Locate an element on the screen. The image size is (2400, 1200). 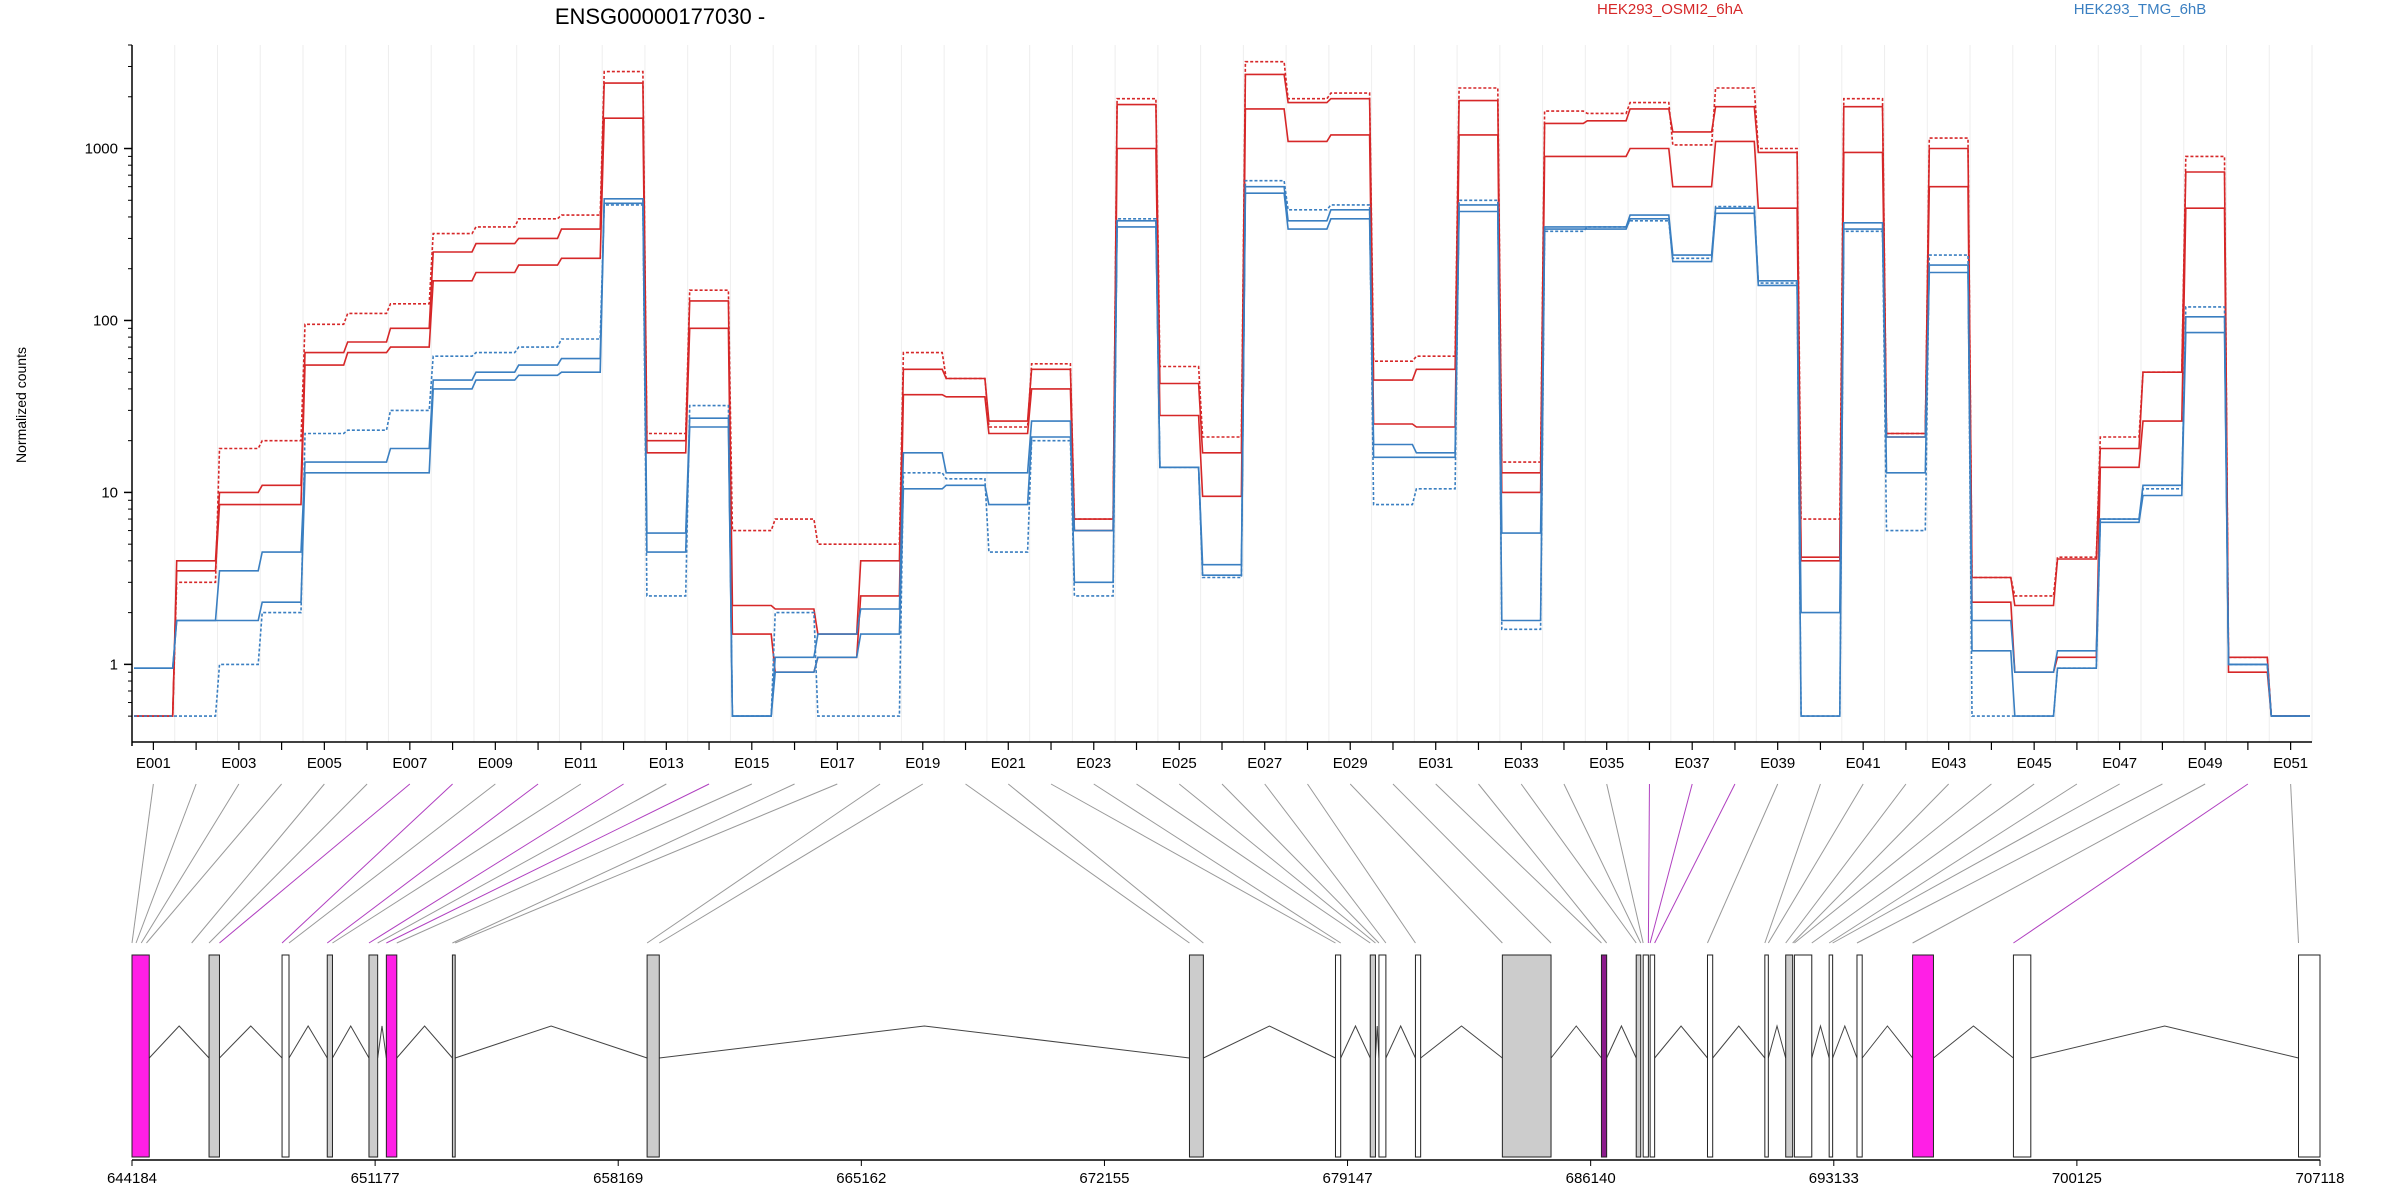
x-tick-label: E037 is located at coordinates (1692, 763).